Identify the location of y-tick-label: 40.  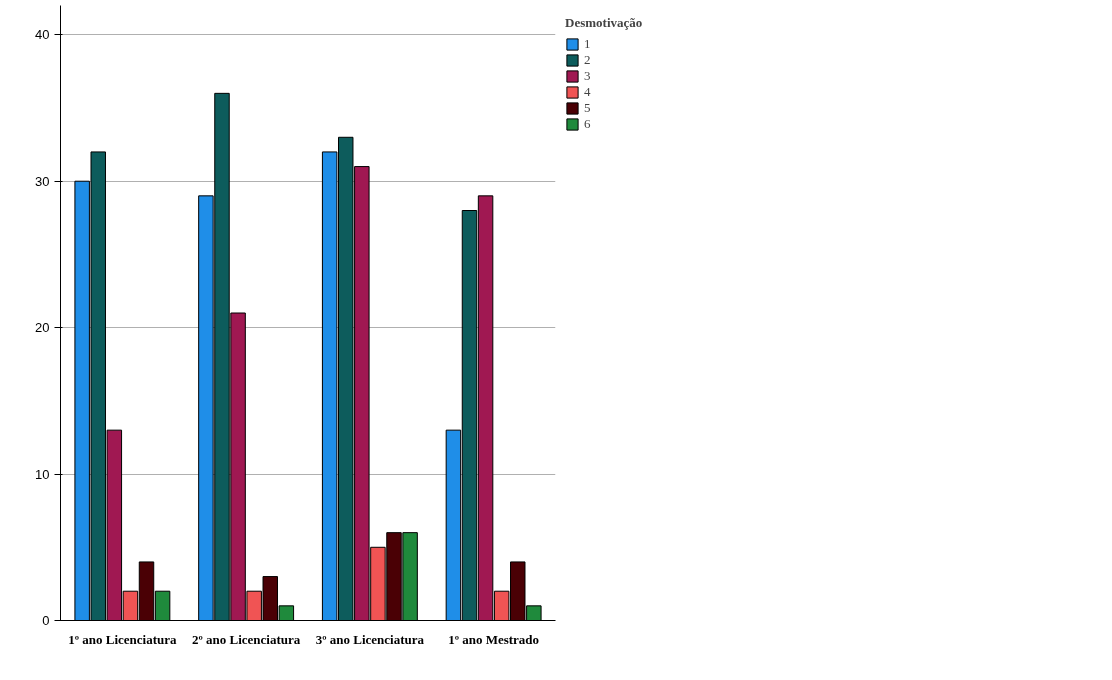
(42, 35).